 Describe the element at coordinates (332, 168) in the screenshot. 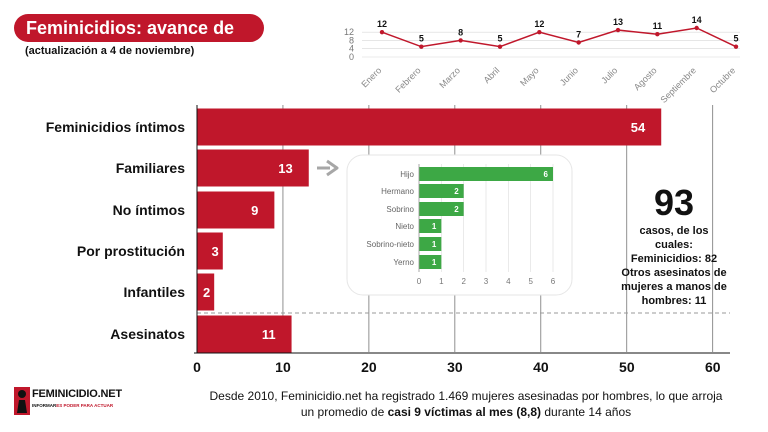

I see `arrow-right-icon` at that location.